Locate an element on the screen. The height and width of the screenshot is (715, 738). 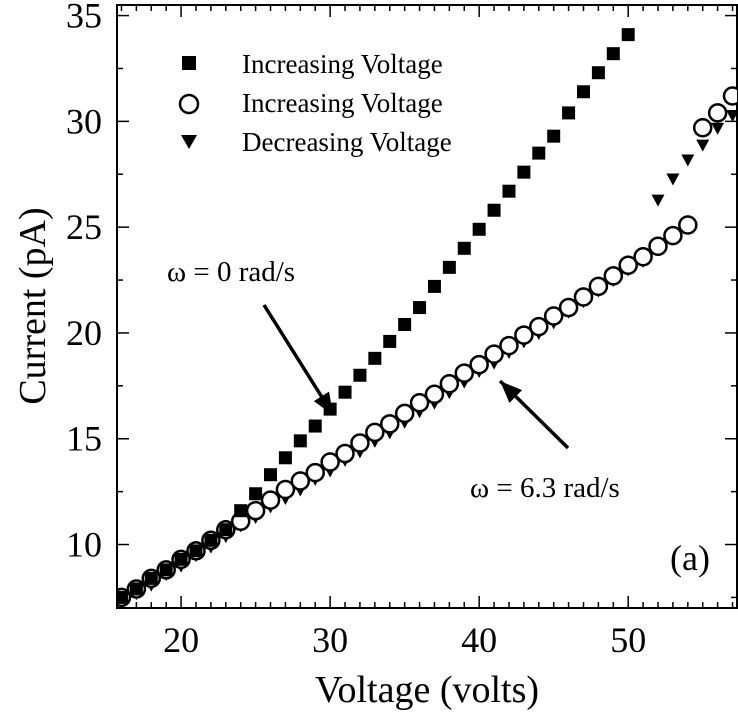
x-tick-label: 40 is located at coordinates (479, 640).